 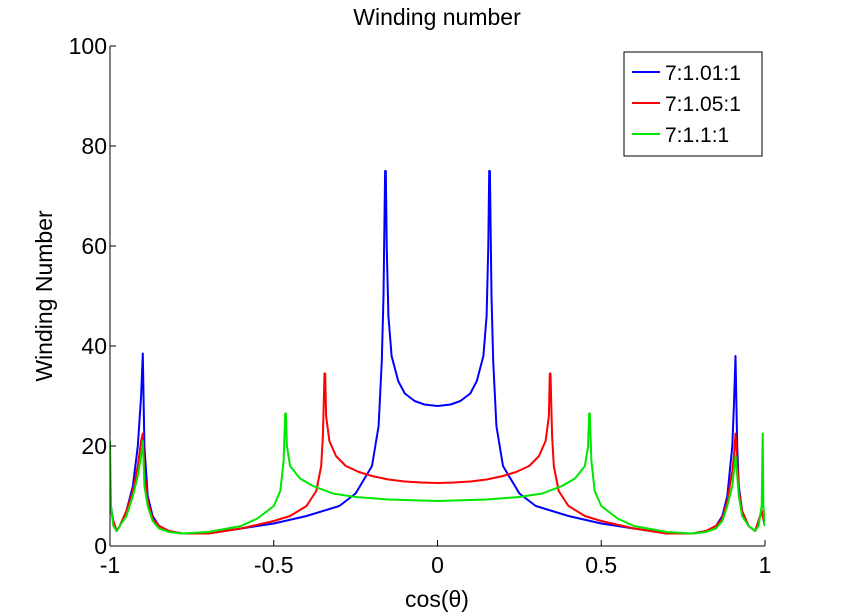 I want to click on chart-title: Winding number, so click(x=437, y=17).